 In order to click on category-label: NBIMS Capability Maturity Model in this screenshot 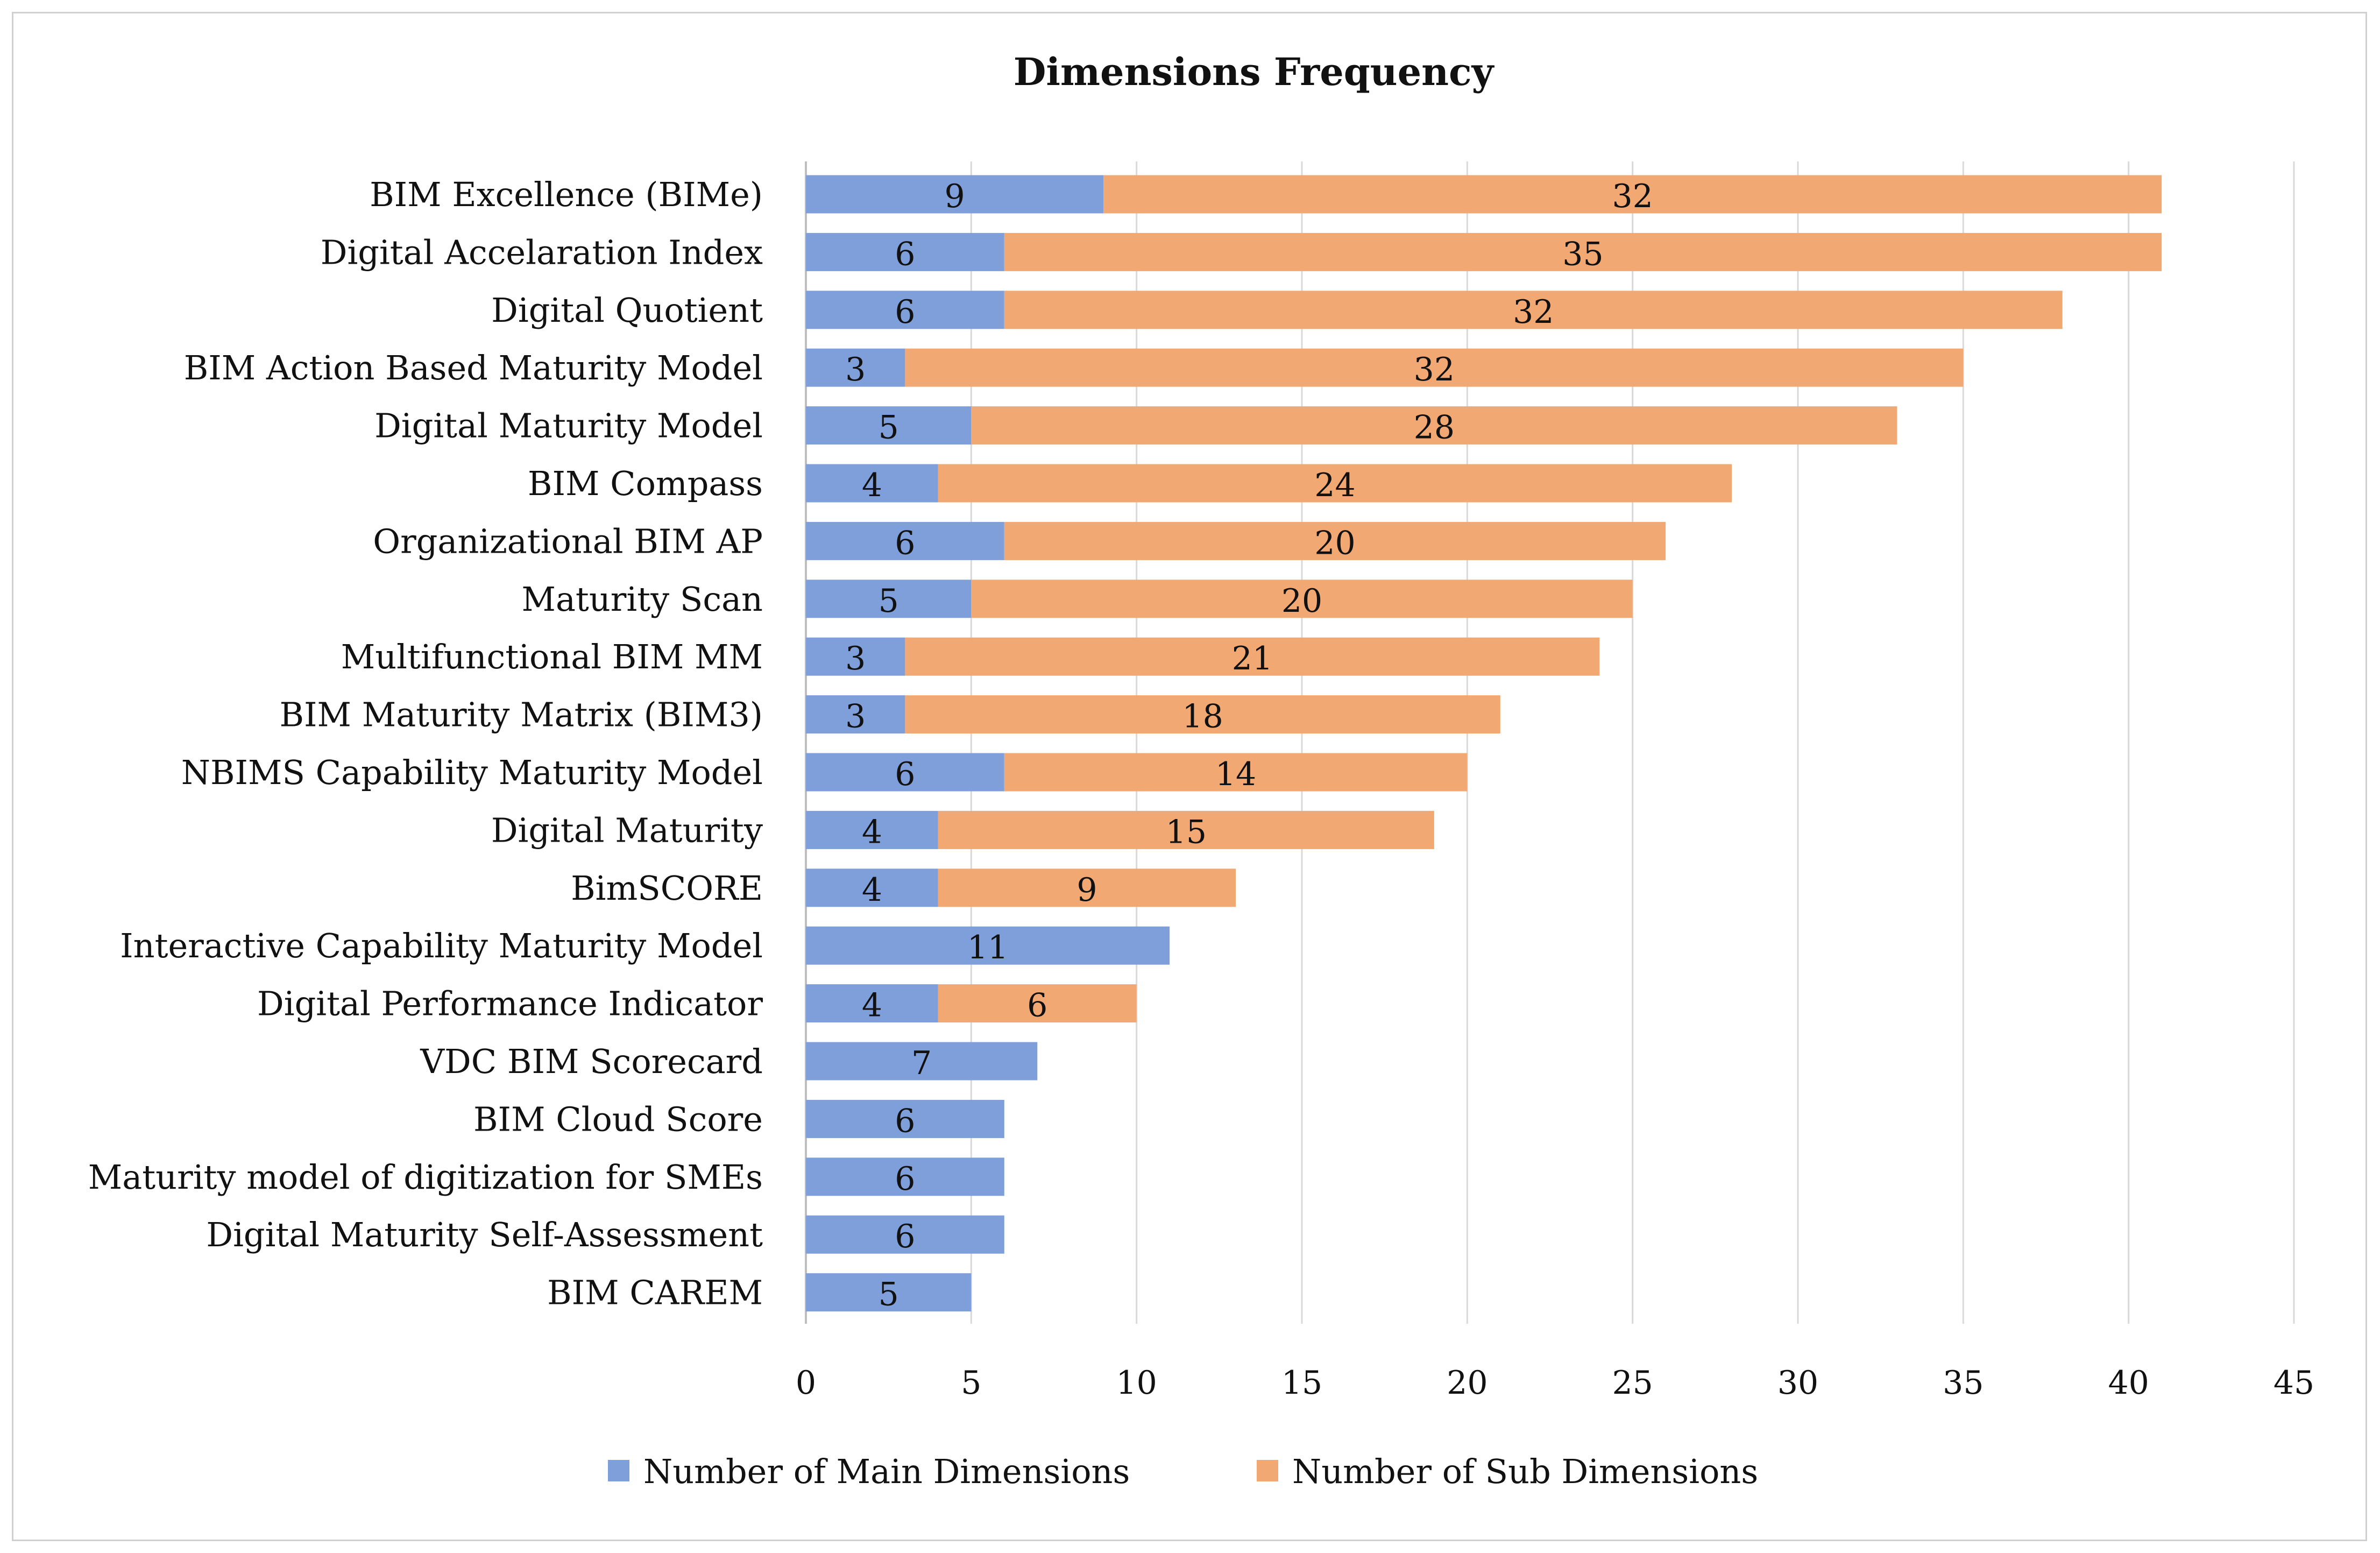, I will do `click(472, 772)`.